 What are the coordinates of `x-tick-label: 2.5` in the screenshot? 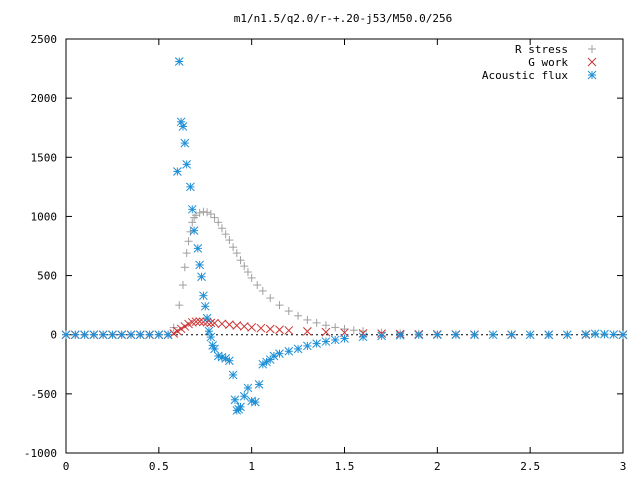 It's located at (530, 466).